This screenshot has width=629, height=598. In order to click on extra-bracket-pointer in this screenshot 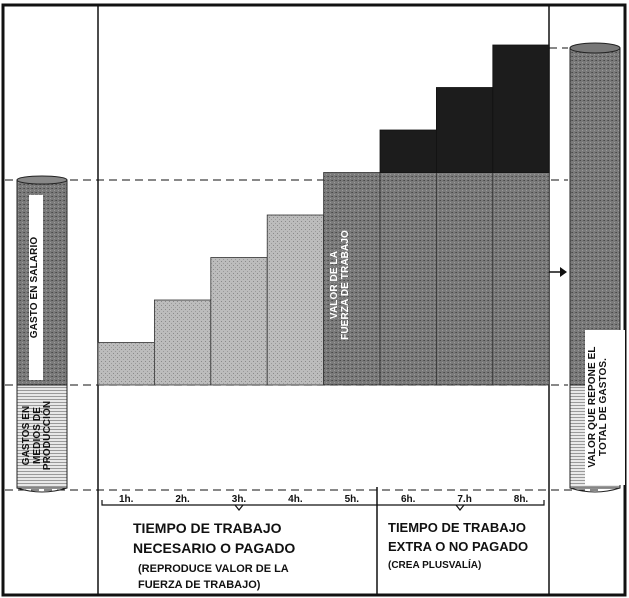, I will do `click(460, 507)`.